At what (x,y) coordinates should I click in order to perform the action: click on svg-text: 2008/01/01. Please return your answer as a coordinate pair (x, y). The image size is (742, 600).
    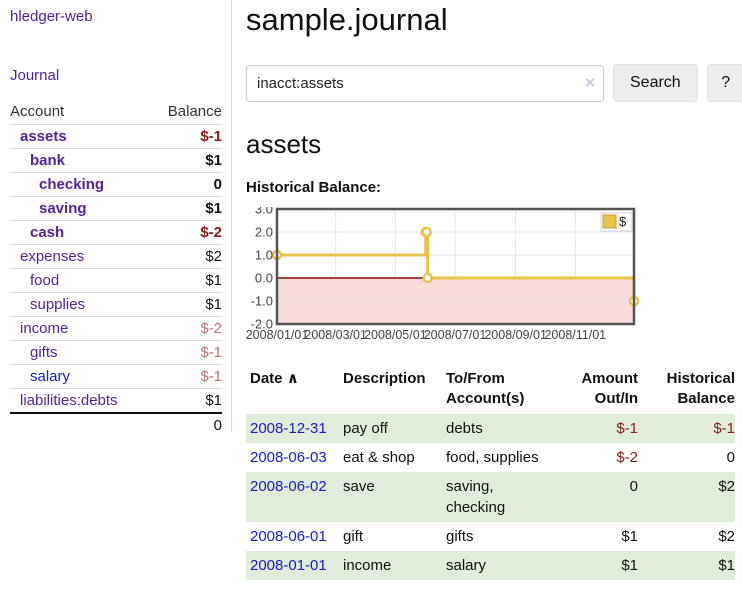
    Looking at the image, I should click on (277, 335).